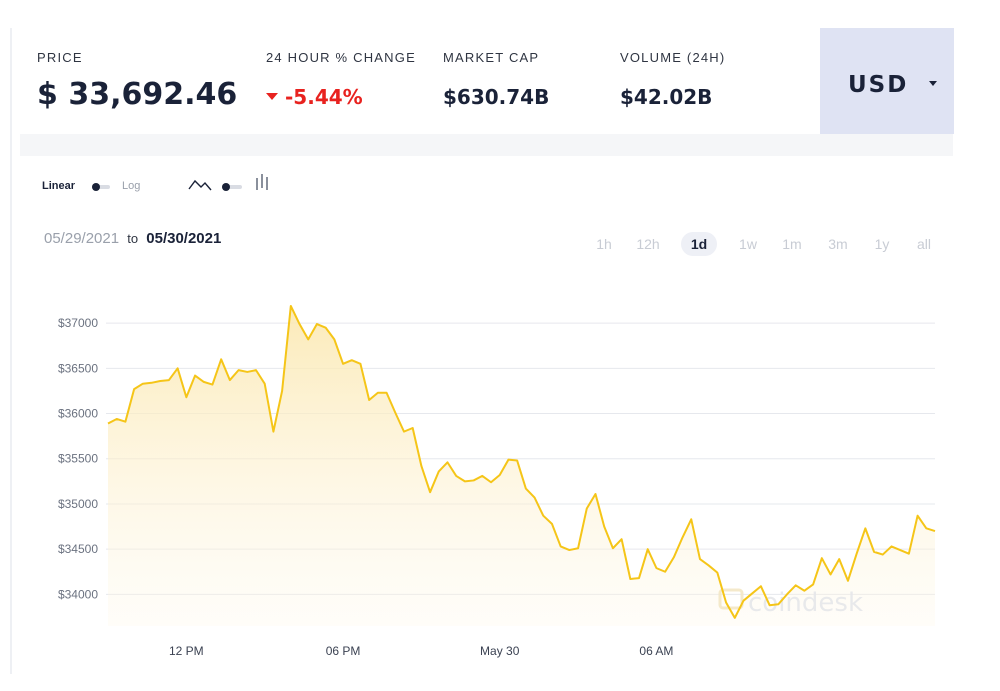 Image resolution: width=1000 pixels, height=691 pixels. What do you see at coordinates (78, 414) in the screenshot?
I see `y-tick-label: $36000` at bounding box center [78, 414].